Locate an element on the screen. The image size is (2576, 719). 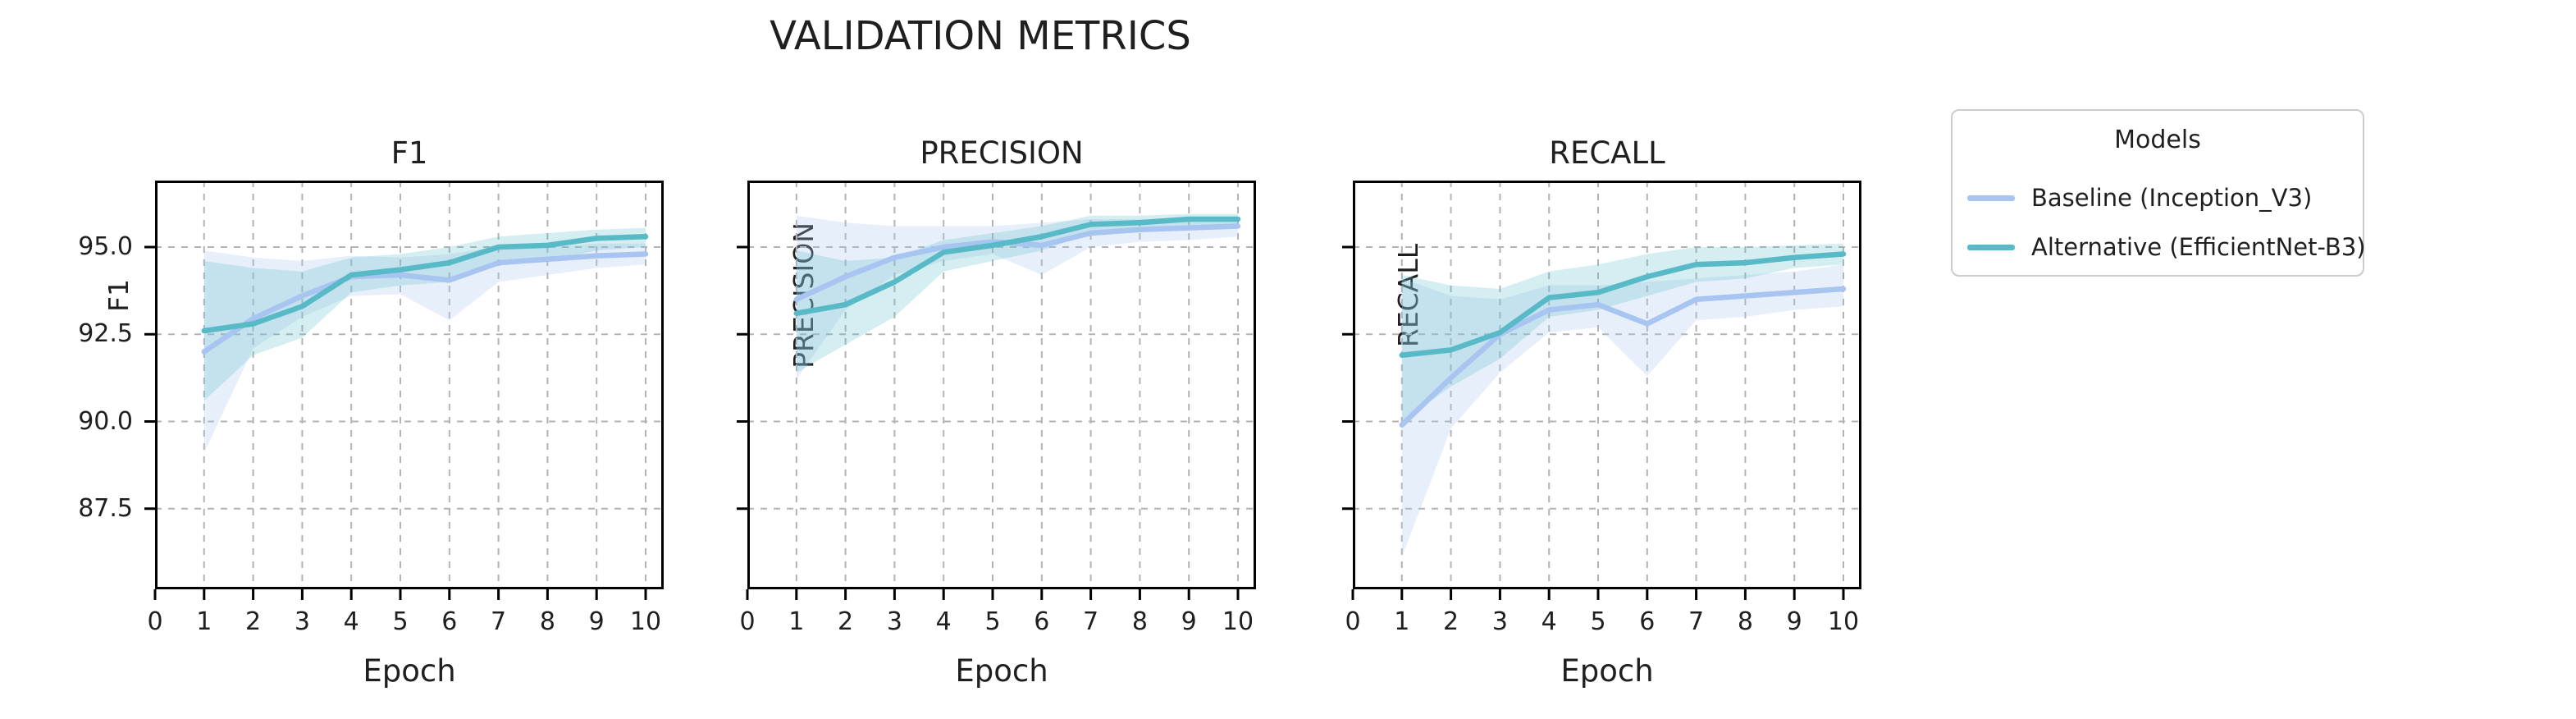
y-tick-label: 90.0 is located at coordinates (106, 421).